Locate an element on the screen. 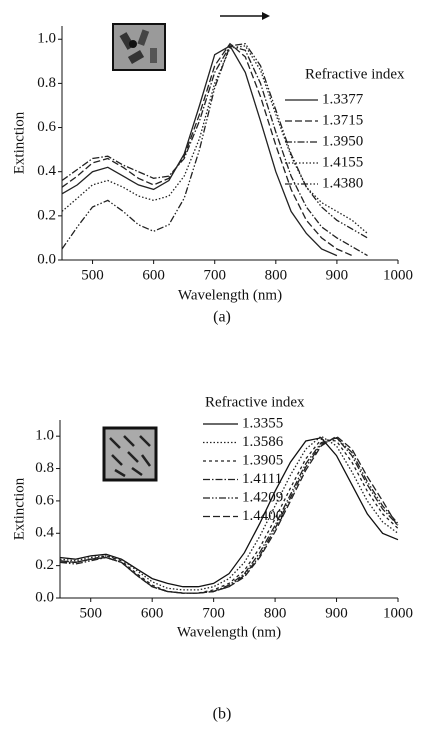 The image size is (444, 737). caption: (a) is located at coordinates (222, 317).